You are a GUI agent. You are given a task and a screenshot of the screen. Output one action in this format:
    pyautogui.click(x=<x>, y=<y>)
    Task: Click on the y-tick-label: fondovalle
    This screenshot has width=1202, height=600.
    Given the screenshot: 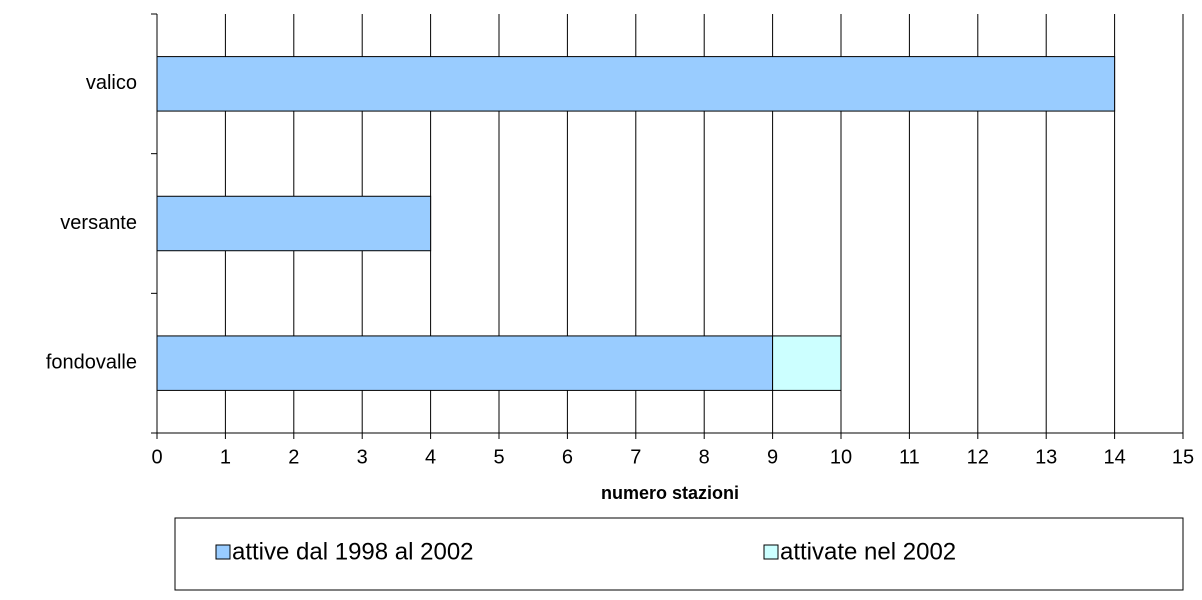 What is the action you would take?
    pyautogui.click(x=91, y=362)
    